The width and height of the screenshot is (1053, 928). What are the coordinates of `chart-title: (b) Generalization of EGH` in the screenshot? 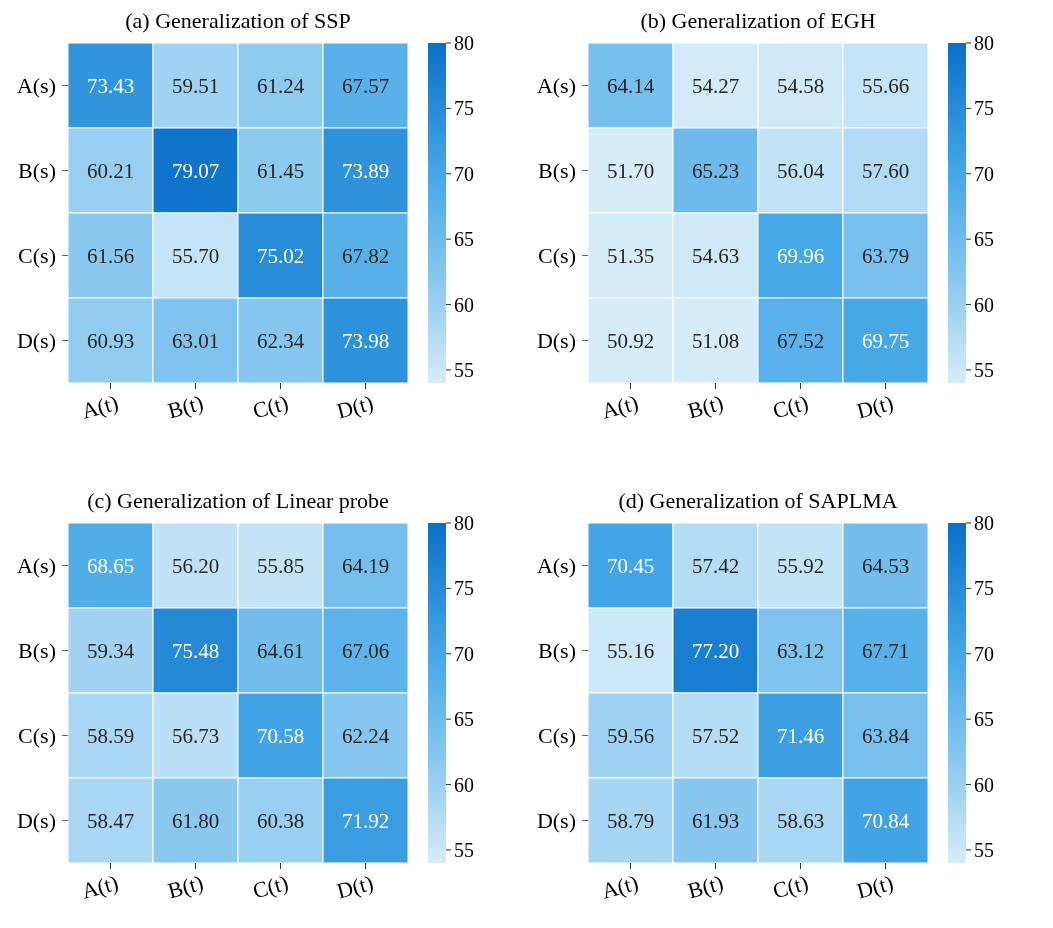 It's located at (758, 21).